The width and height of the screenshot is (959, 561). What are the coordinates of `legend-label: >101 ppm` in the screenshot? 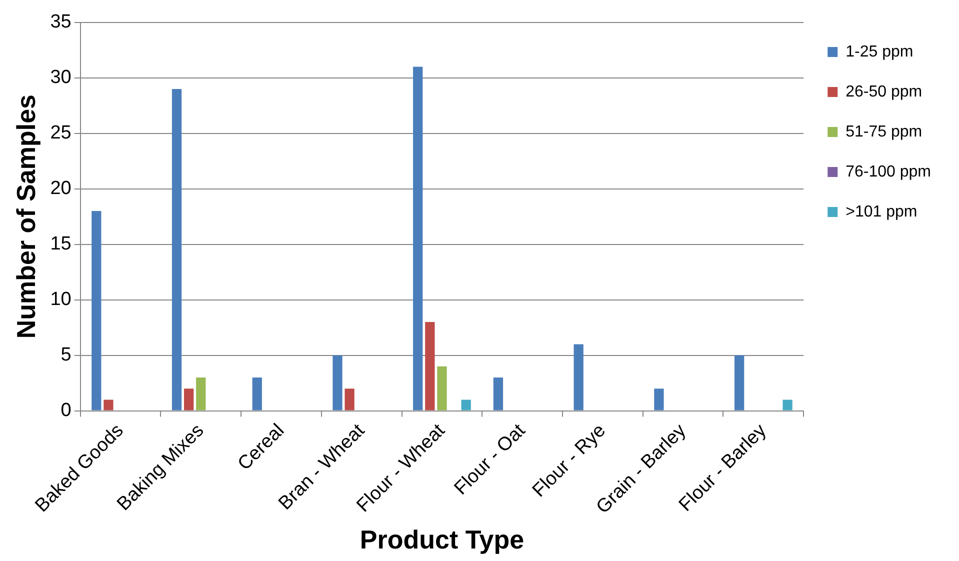 It's located at (882, 211).